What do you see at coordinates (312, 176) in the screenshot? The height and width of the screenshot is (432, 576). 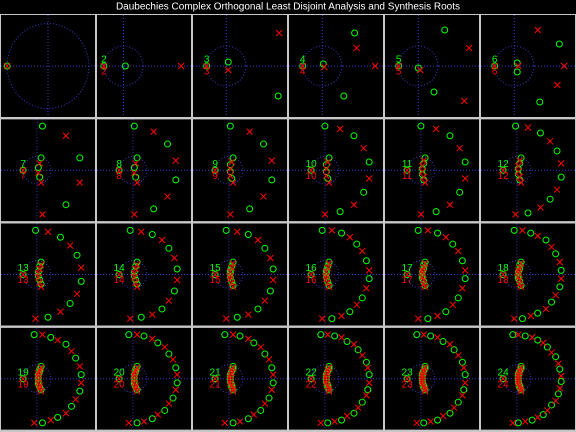 I see `multiplicity-label: 10` at bounding box center [312, 176].